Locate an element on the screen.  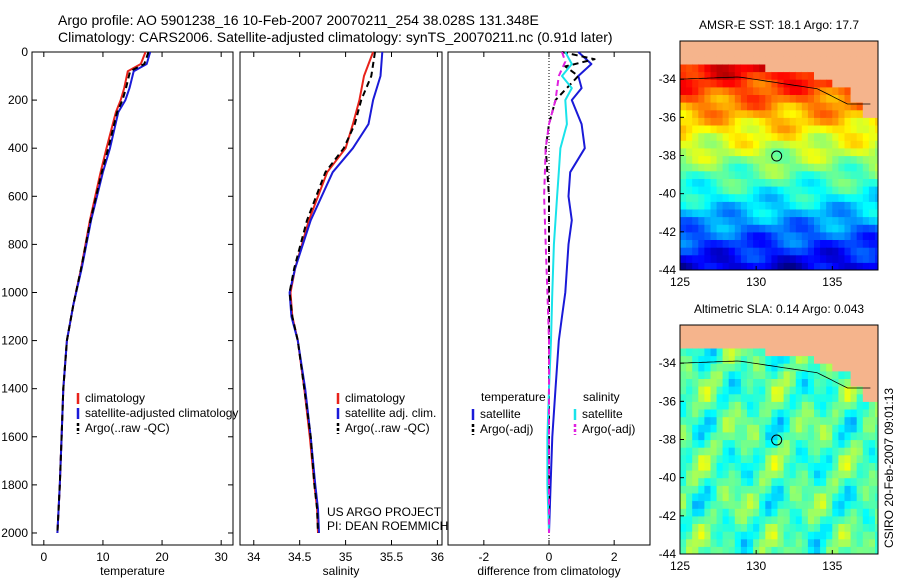
sst-map-grid is located at coordinates (779, 155).